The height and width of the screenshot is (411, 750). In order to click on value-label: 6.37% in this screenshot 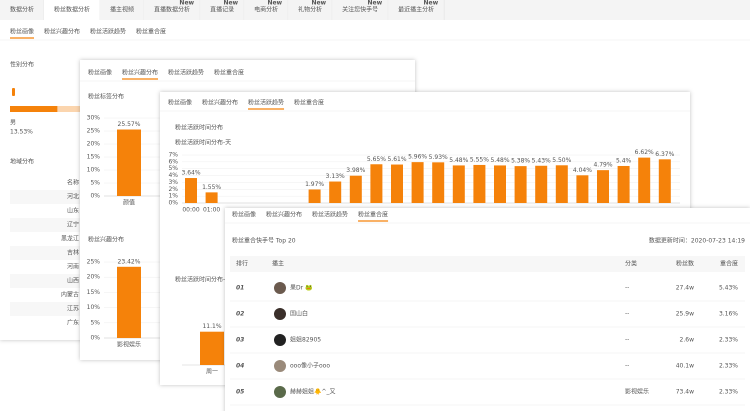, I will do `click(664, 154)`.